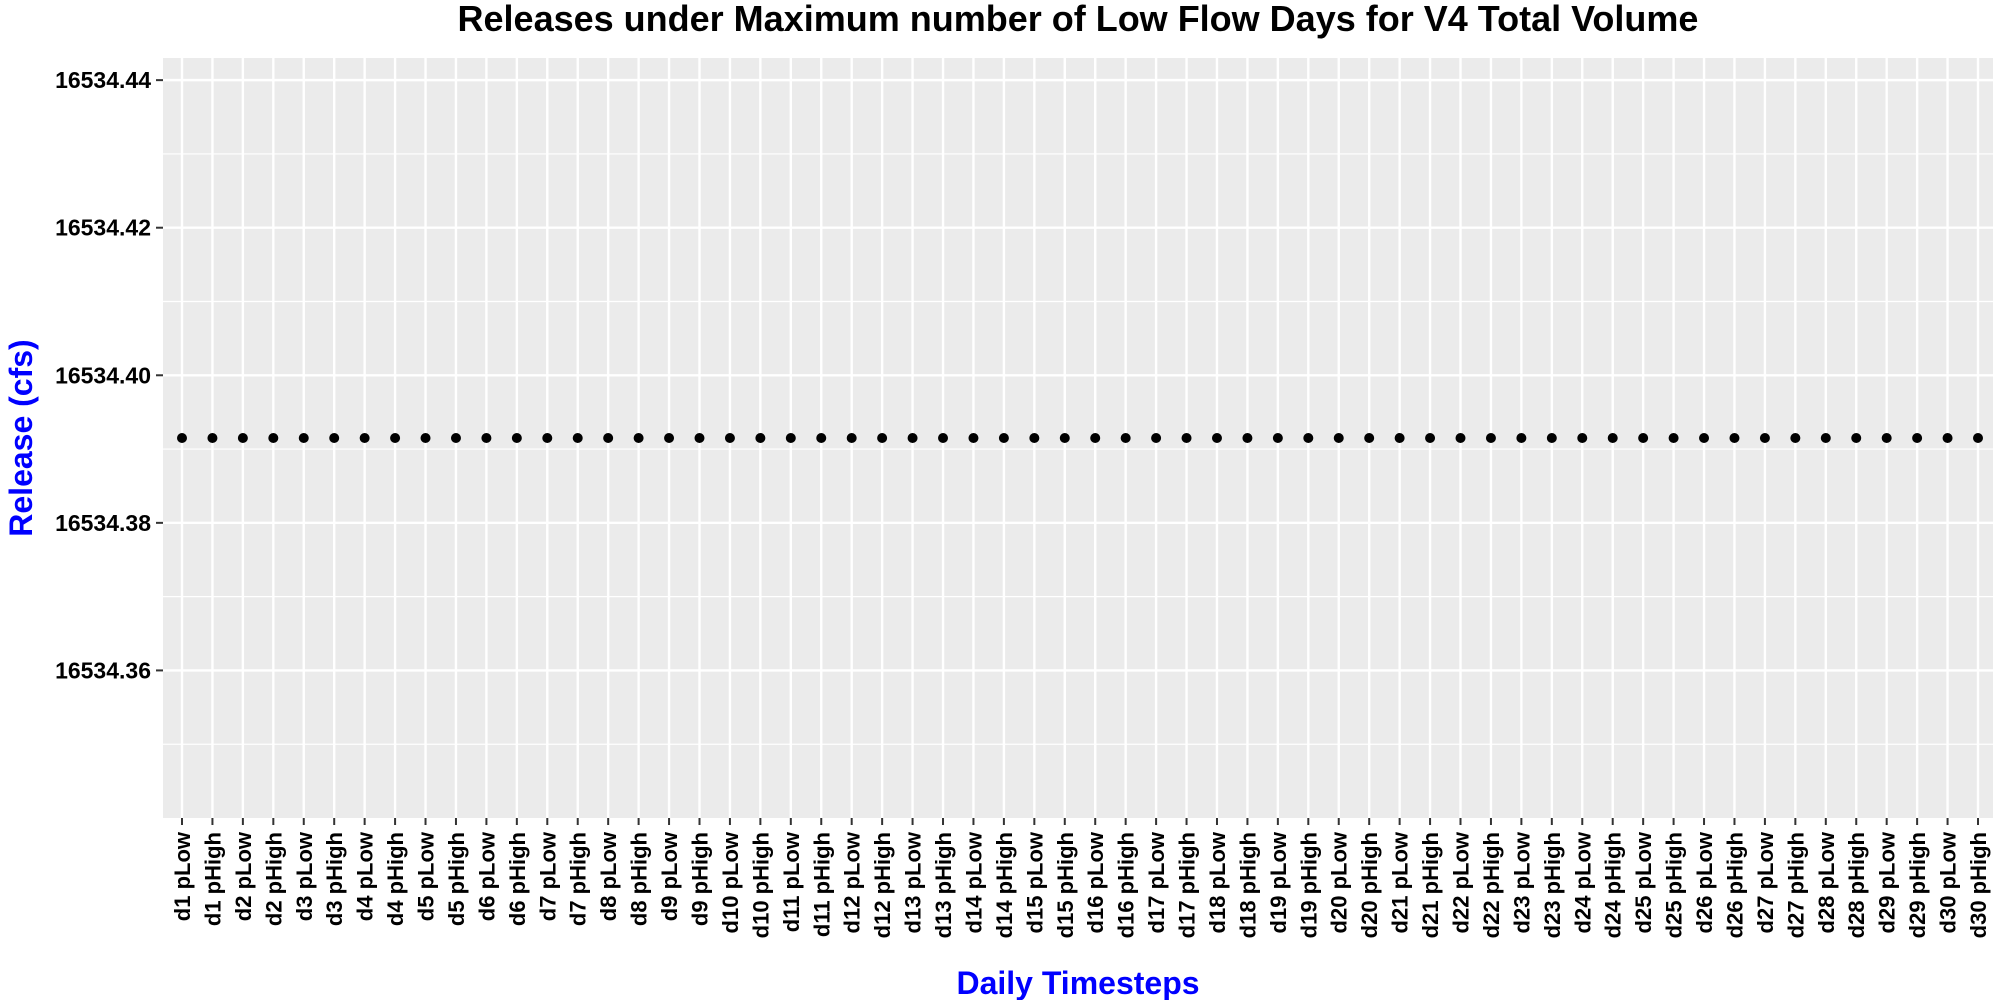 The height and width of the screenshot is (1000, 2000). Describe the element at coordinates (1704, 882) in the screenshot. I see `x-tick-label: d26 pLow` at that location.